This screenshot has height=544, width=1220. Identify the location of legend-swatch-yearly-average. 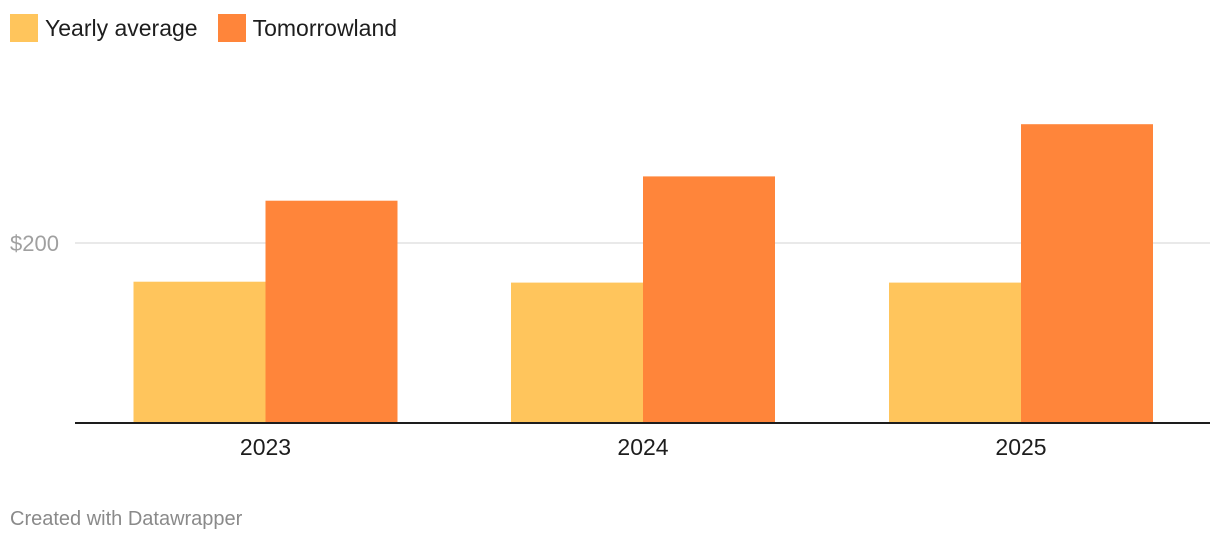
(24, 28).